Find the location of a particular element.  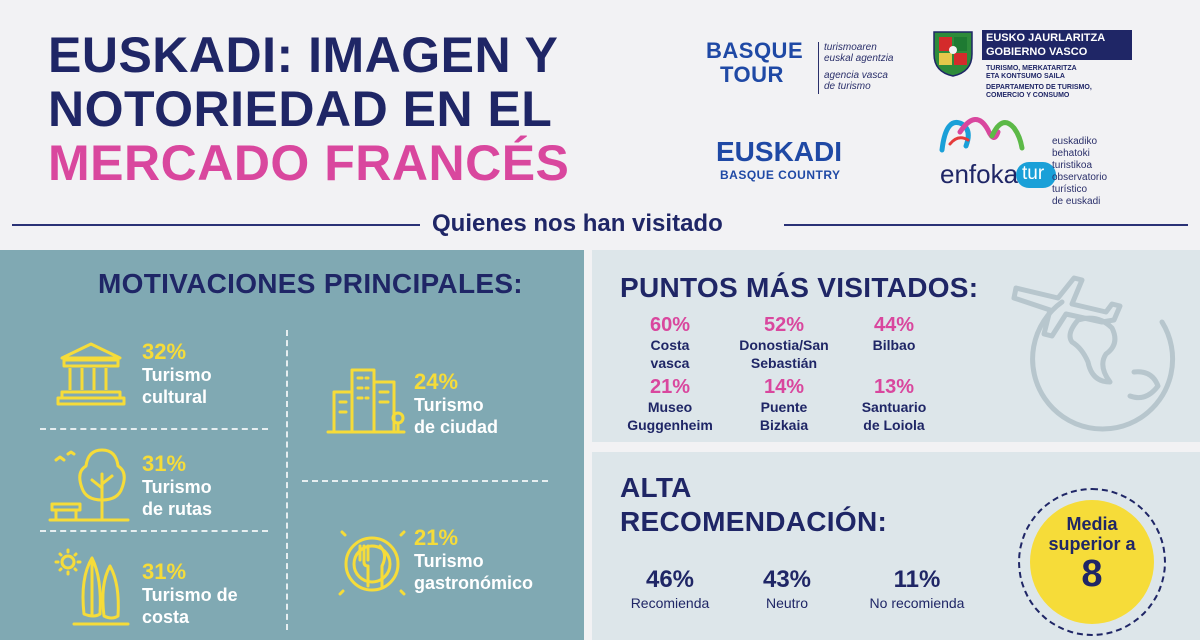

title-line-1: EUSKADI: IMAGEN Y is located at coordinates (303, 55).